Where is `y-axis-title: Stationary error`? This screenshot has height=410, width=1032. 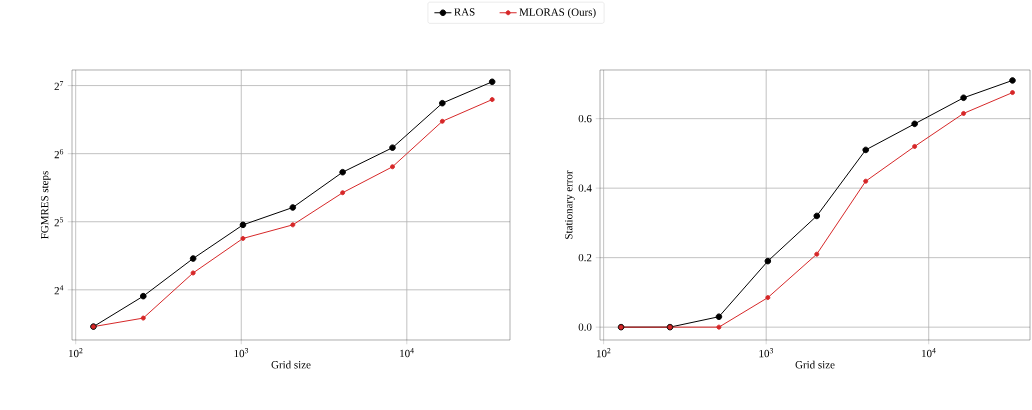 y-axis-title: Stationary error is located at coordinates (570, 204).